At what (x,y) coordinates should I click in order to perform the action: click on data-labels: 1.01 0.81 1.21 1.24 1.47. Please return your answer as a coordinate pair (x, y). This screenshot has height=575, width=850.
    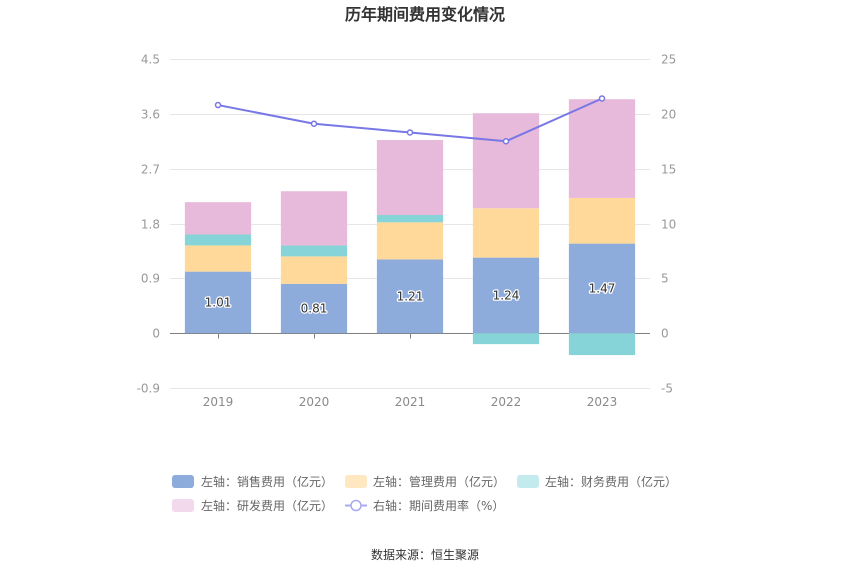
    Looking at the image, I should click on (409, 298).